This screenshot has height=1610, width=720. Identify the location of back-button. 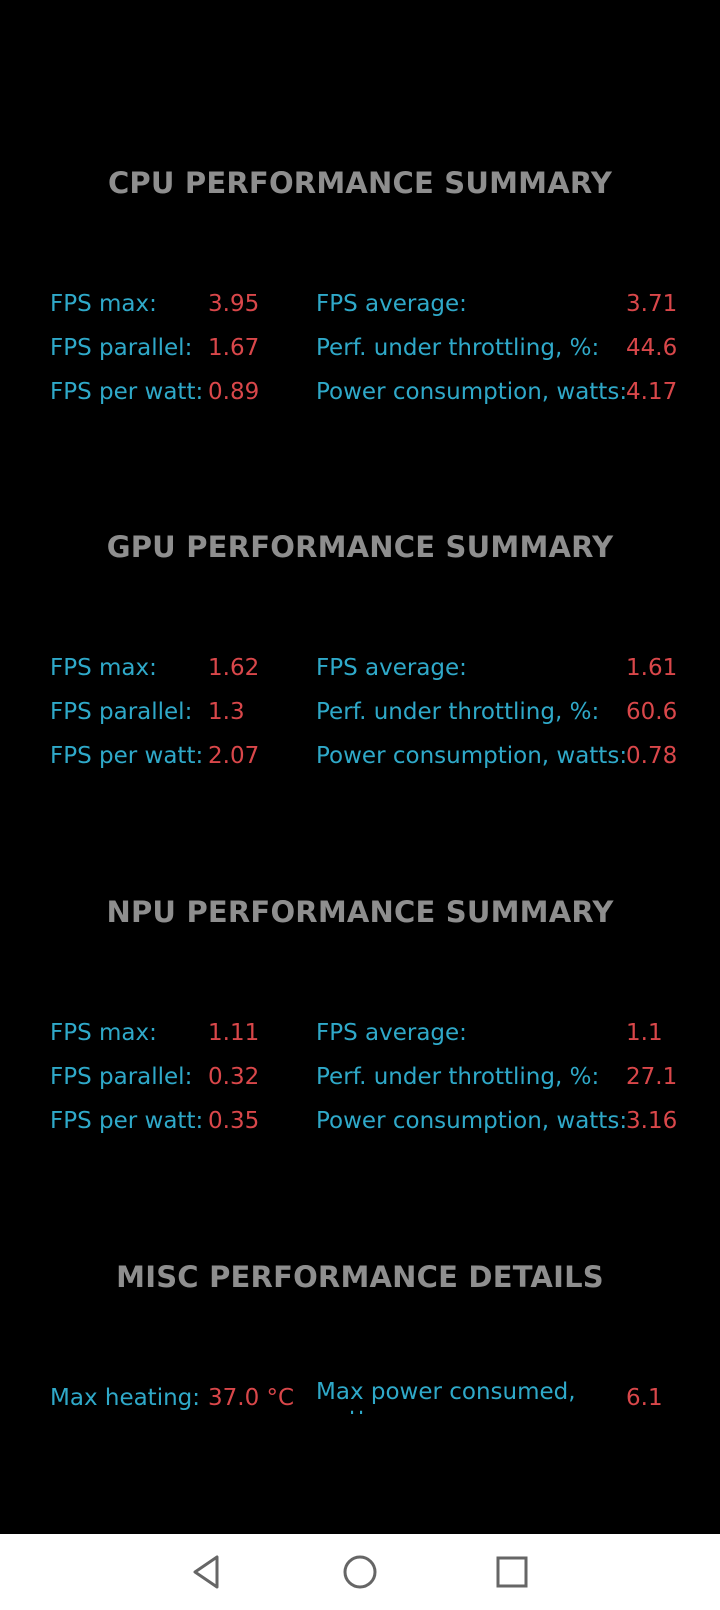
(207, 1572).